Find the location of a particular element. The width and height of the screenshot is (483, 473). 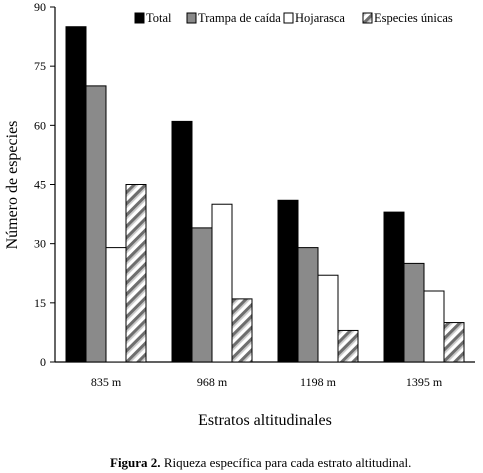

y-axis-label: Número de especies is located at coordinates (12, 185).